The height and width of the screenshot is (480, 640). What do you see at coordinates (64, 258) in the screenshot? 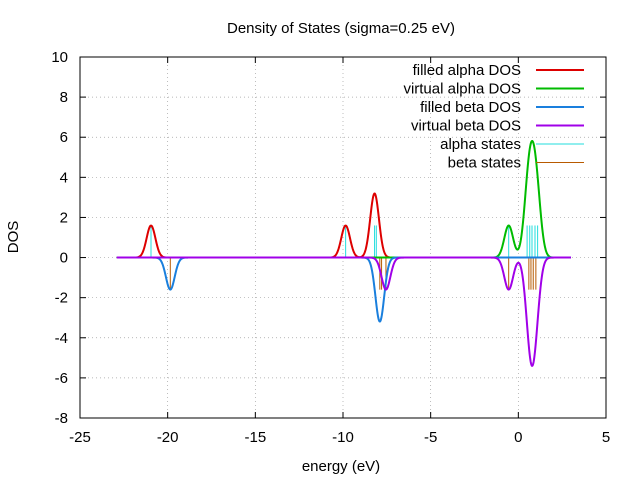
I see `y-tick-label: 0` at bounding box center [64, 258].